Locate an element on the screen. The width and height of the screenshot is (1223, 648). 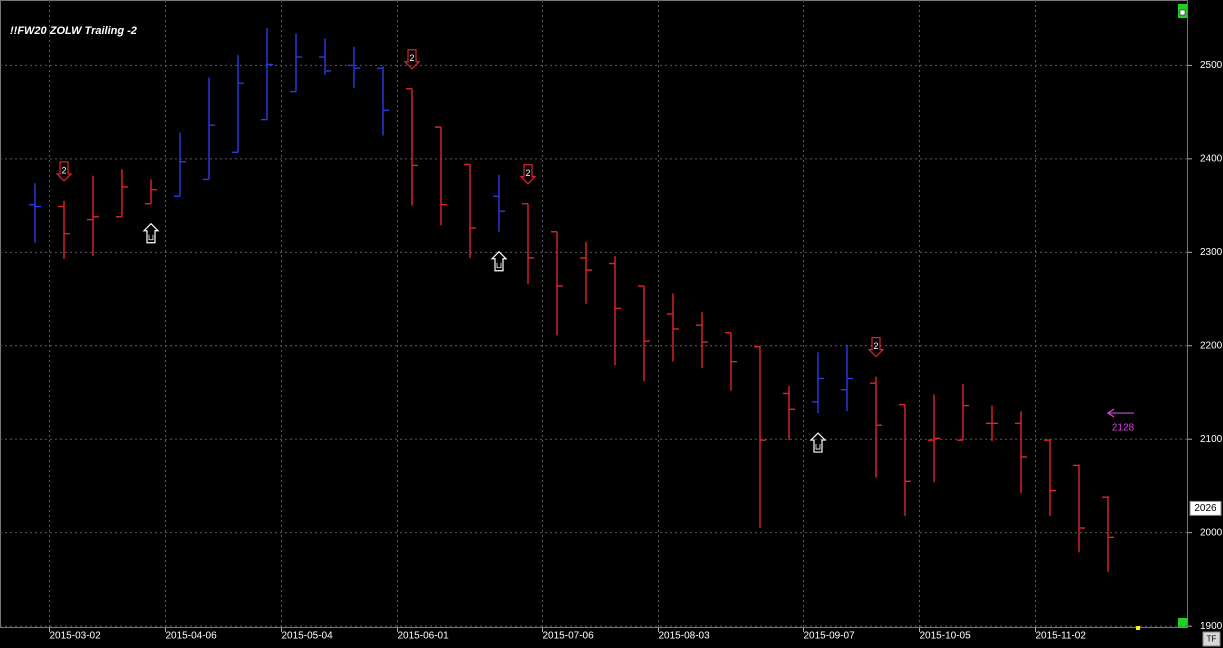
x-tick-label: 2015-06-01 is located at coordinates (424, 636).